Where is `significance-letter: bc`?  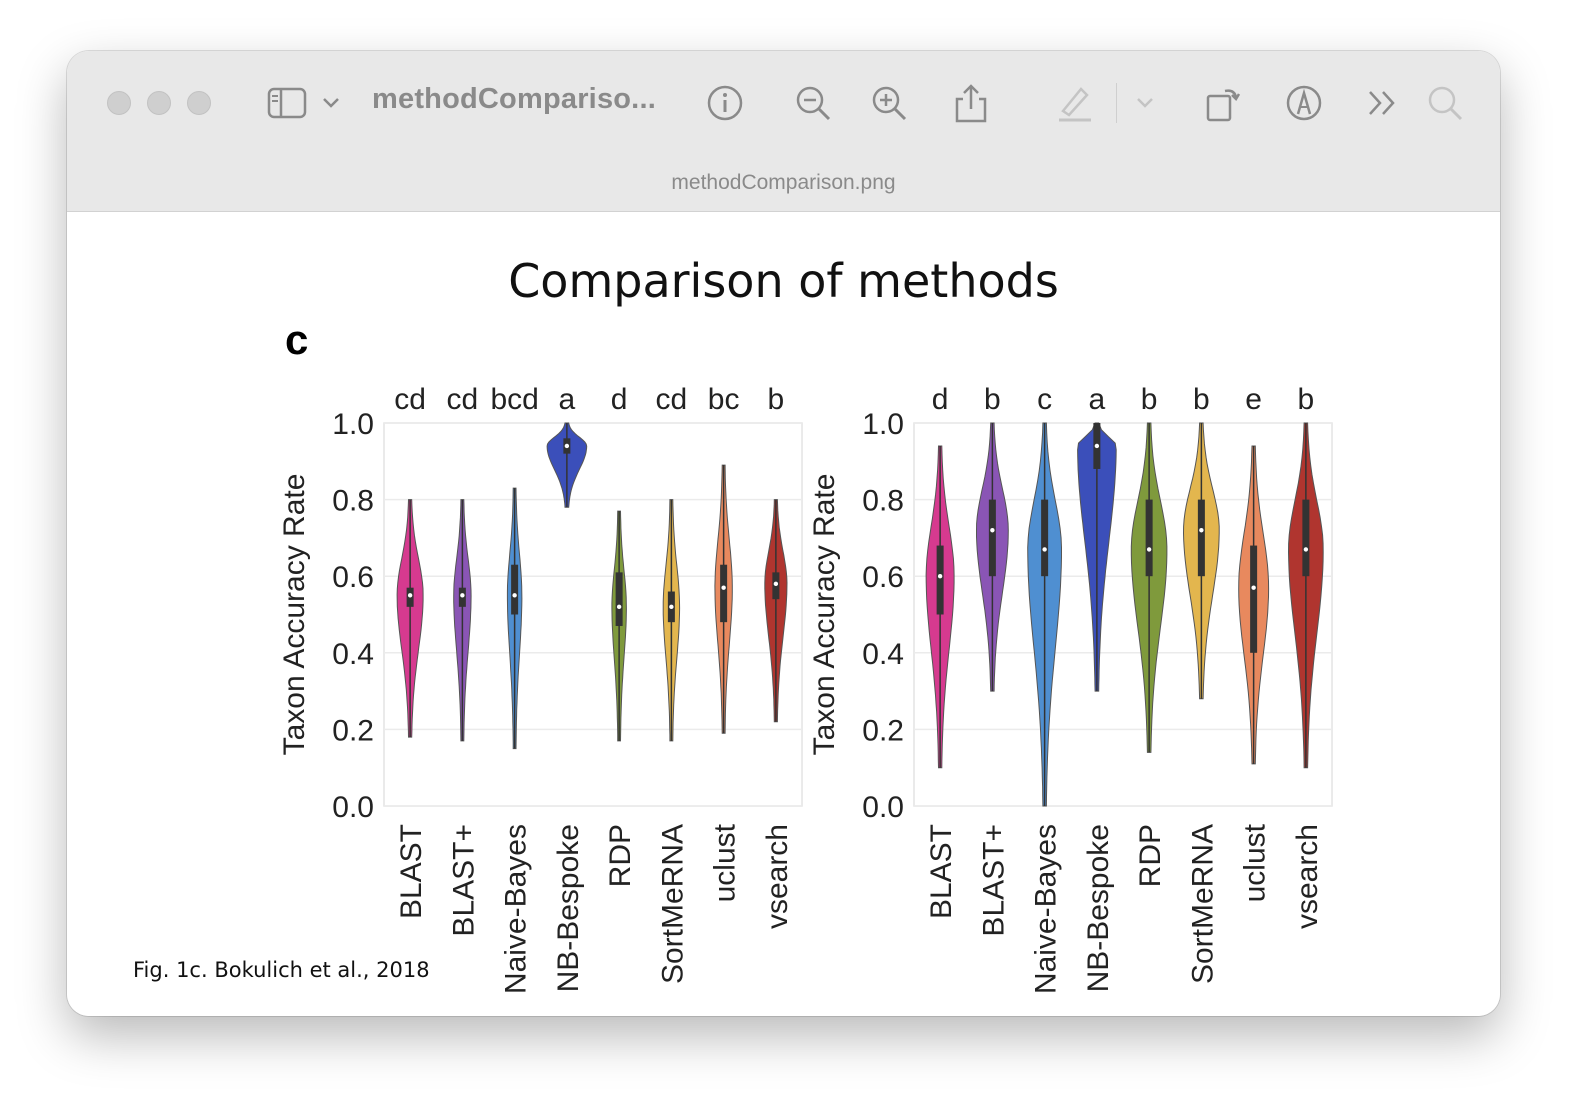 significance-letter: bc is located at coordinates (724, 399).